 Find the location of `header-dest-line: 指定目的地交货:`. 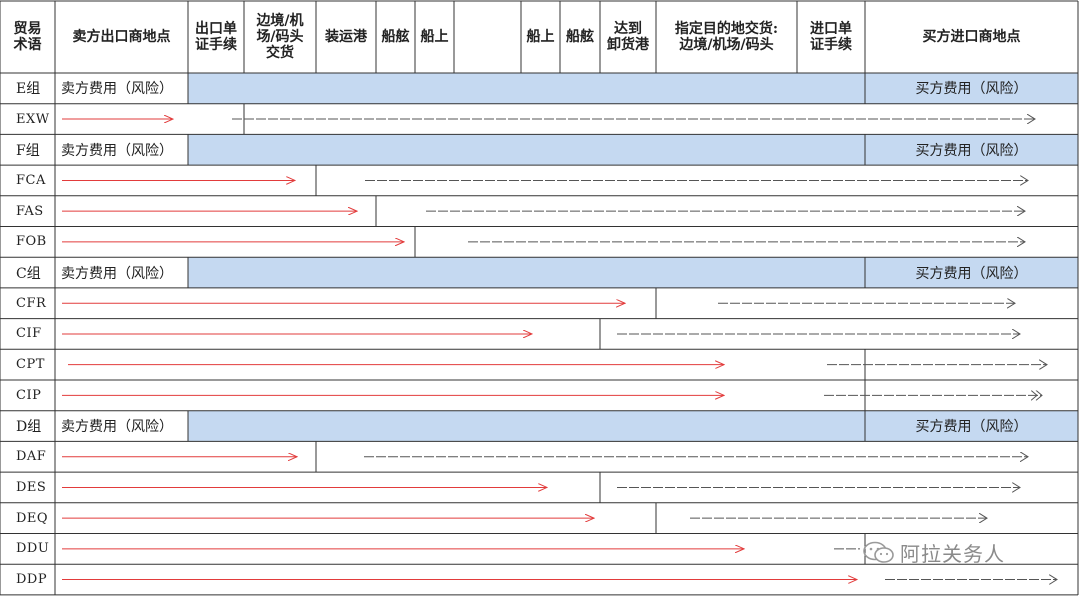

header-dest-line: 指定目的地交货: is located at coordinates (726, 29).